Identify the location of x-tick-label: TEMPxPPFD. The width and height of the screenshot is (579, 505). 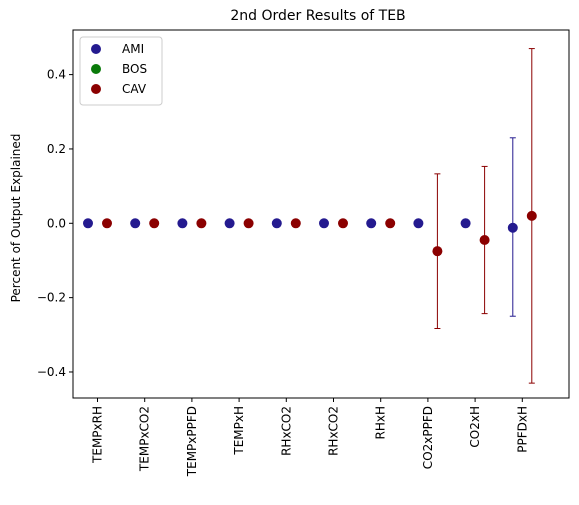
(192, 441).